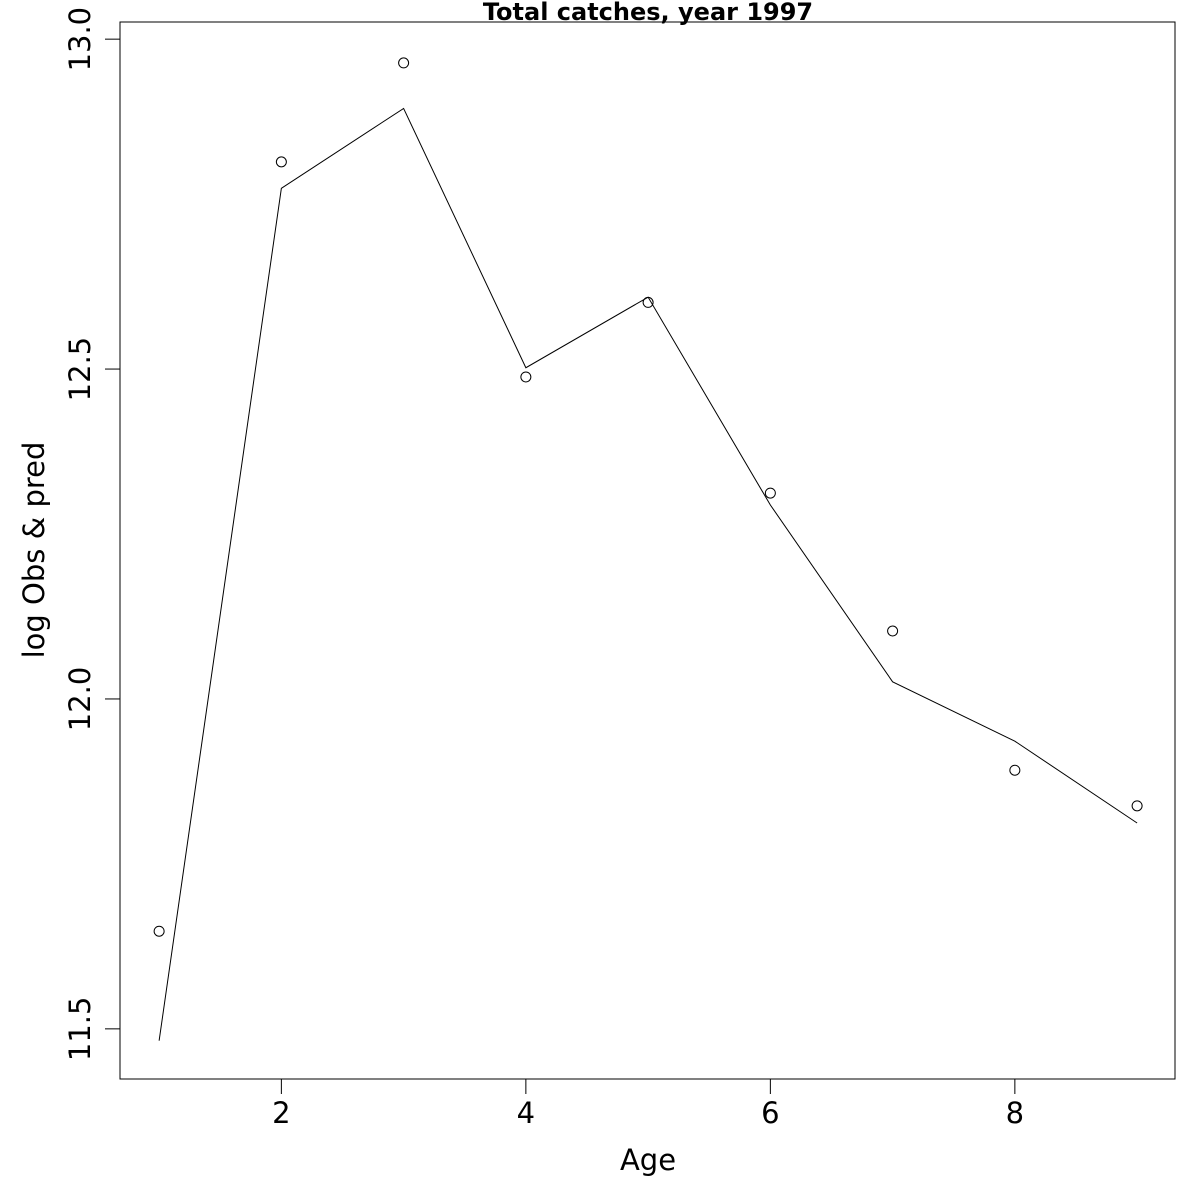  What do you see at coordinates (648, 1160) in the screenshot?
I see `x-axis-label: Age` at bounding box center [648, 1160].